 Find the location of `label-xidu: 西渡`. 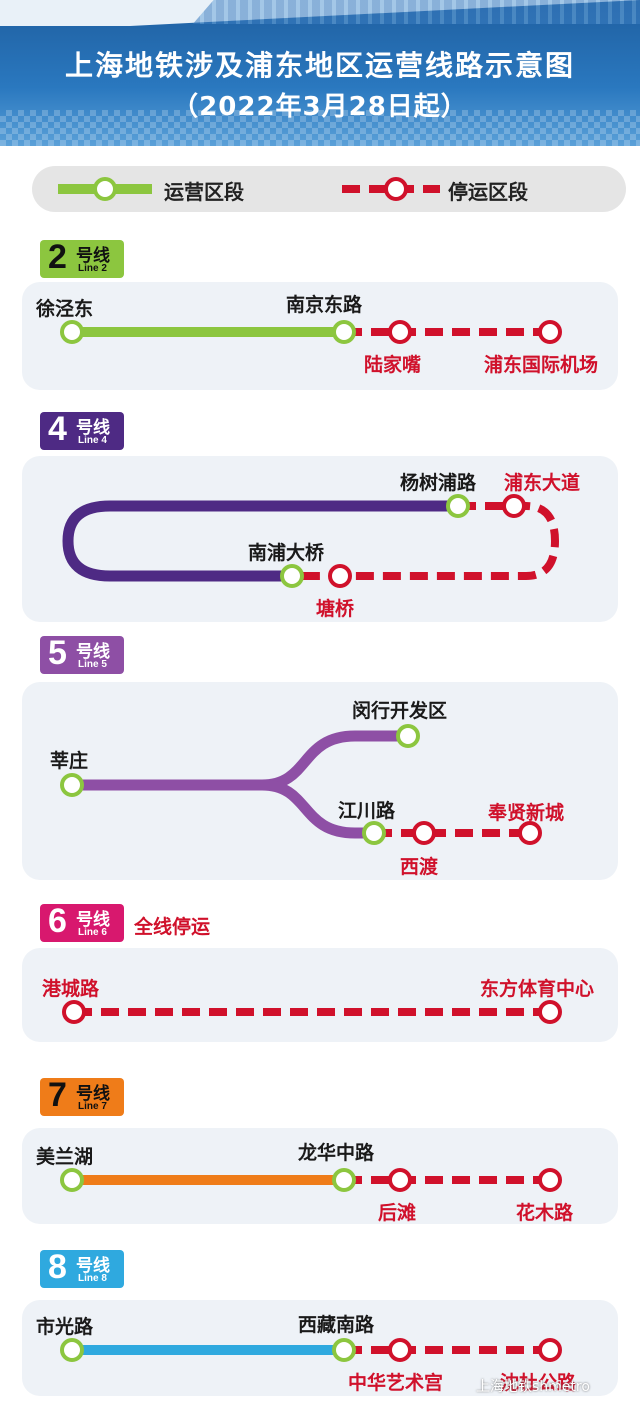

label-xidu: 西渡 is located at coordinates (419, 865).